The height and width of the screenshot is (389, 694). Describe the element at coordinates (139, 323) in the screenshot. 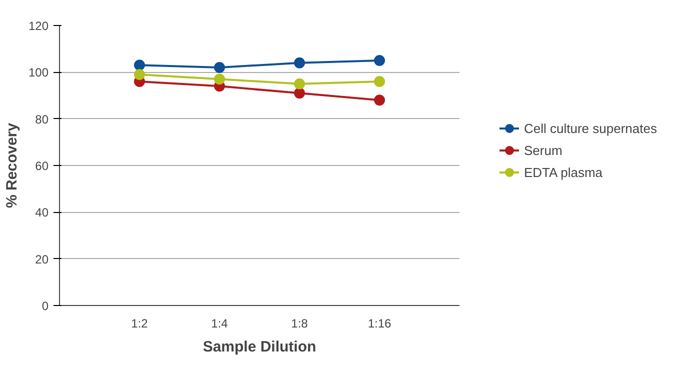

I see `x-tick-label: 1:2` at that location.